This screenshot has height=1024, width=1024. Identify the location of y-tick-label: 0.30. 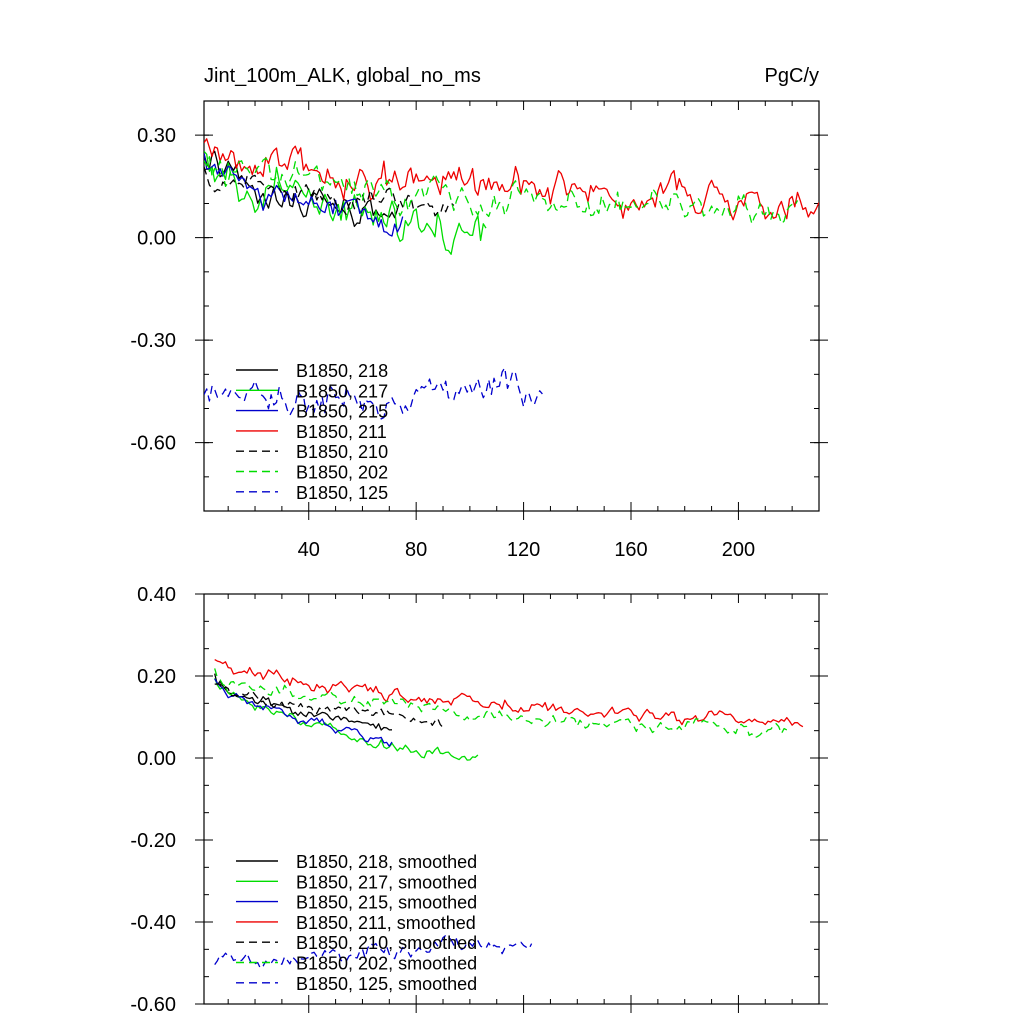
(156, 136).